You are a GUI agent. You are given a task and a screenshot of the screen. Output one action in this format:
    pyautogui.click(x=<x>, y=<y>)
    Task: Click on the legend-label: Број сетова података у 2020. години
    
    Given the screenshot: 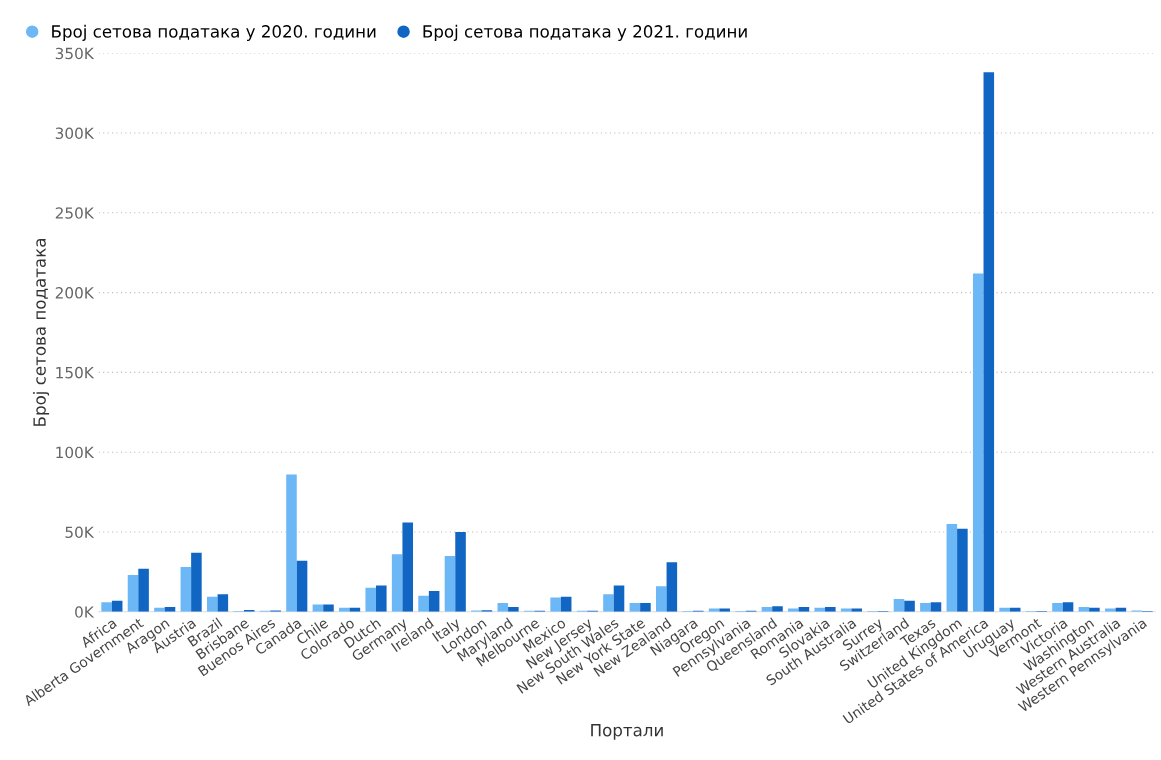 What is the action you would take?
    pyautogui.click(x=214, y=32)
    